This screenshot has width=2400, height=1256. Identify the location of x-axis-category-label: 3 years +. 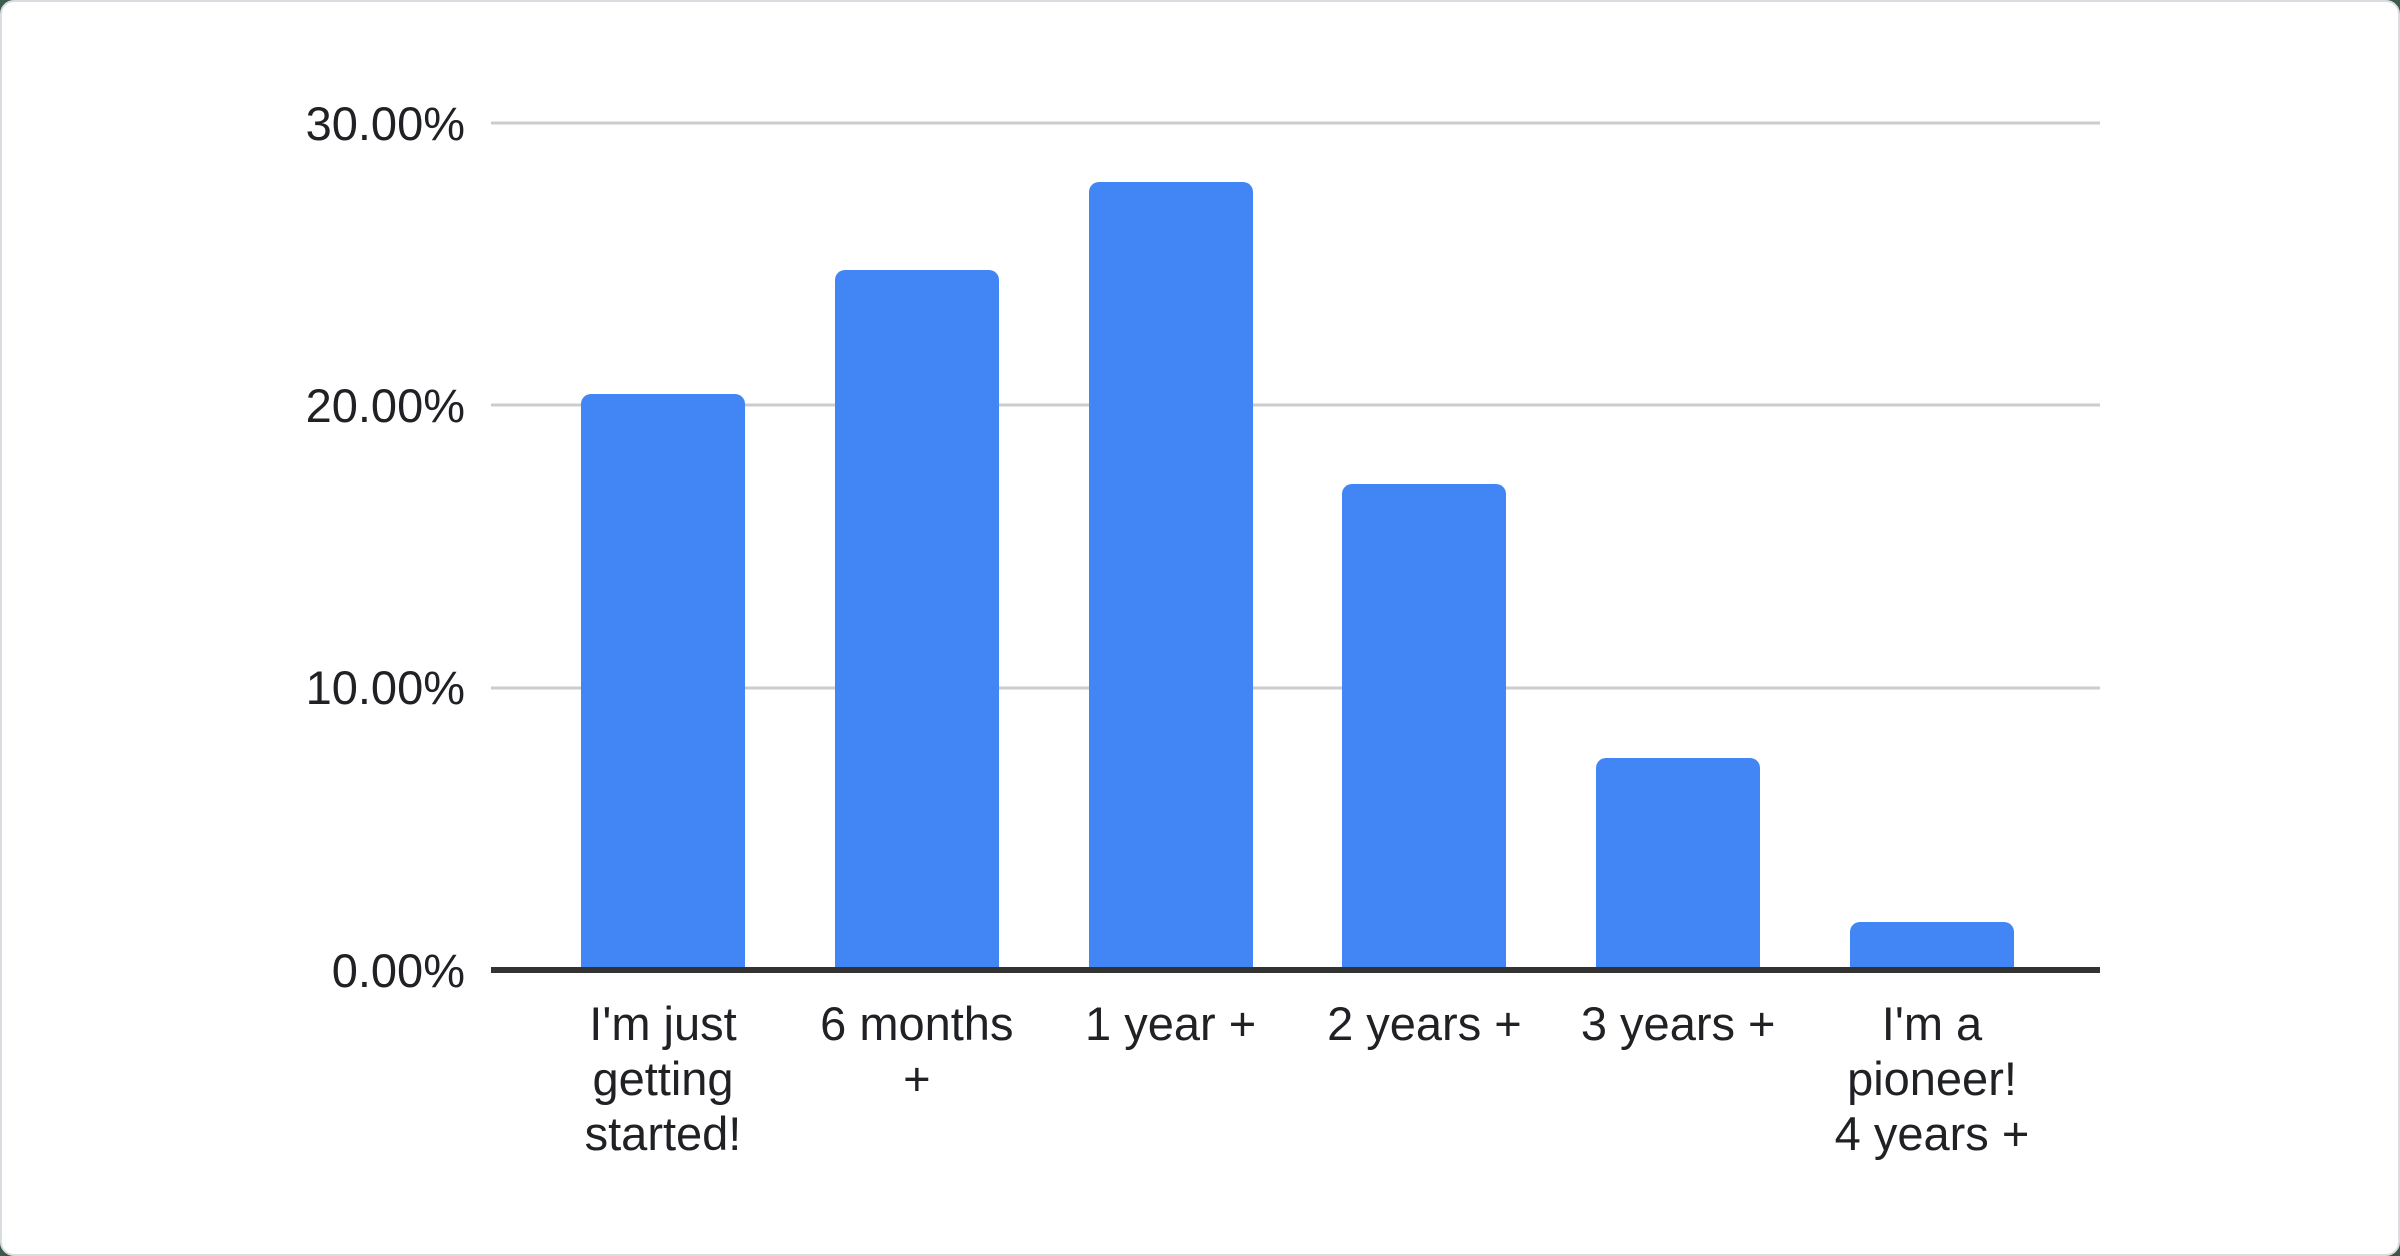
(1678, 1023).